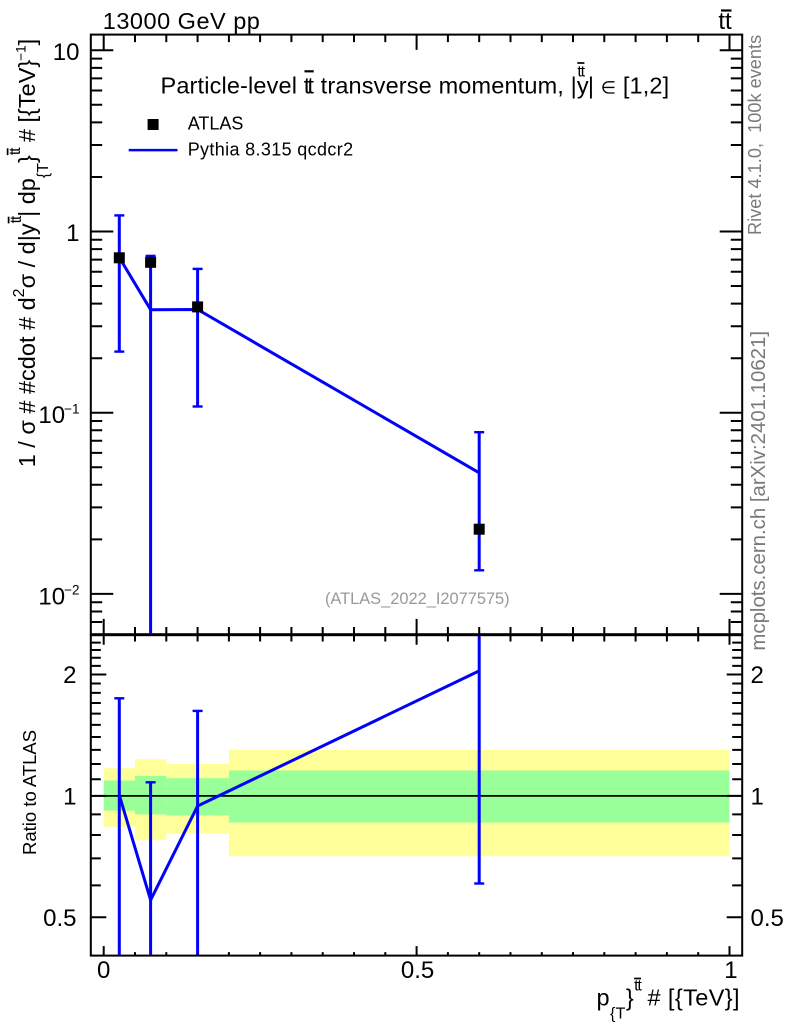  What do you see at coordinates (103, 970) in the screenshot?
I see `svg-text: 0` at bounding box center [103, 970].